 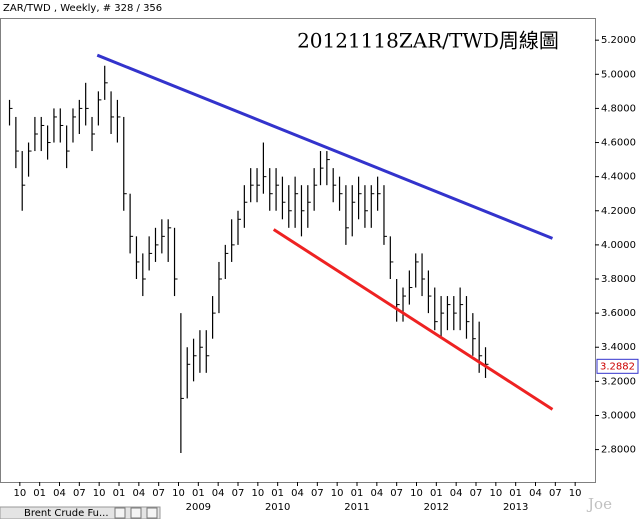 I want to click on year-label: 2013, so click(x=515, y=507).